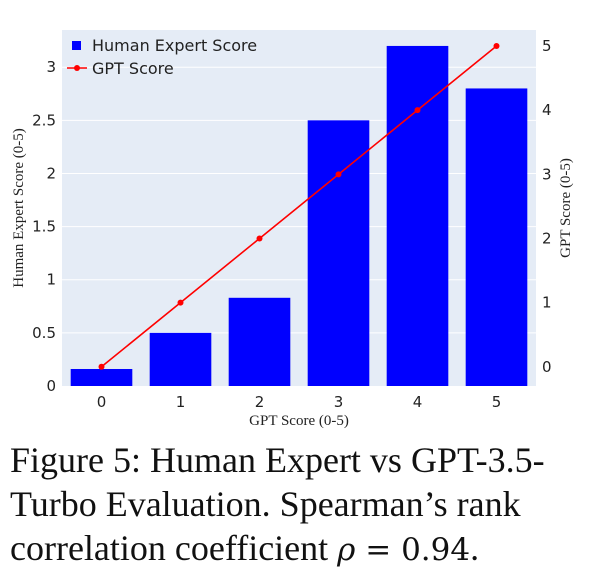 Image resolution: width=616 pixels, height=581 pixels. I want to click on x-tick-label: 4, so click(418, 402).